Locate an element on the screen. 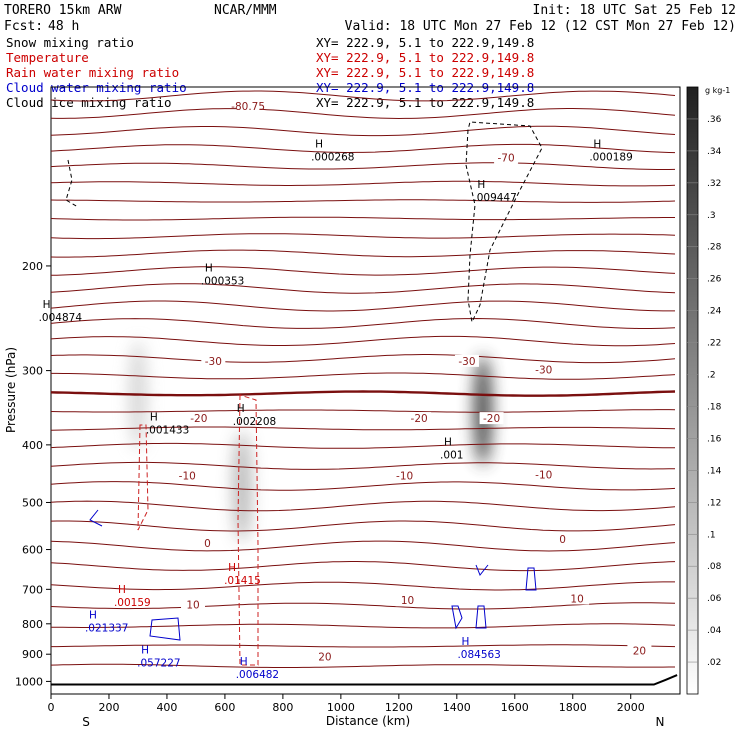  terrain-profile is located at coordinates (364, 680).